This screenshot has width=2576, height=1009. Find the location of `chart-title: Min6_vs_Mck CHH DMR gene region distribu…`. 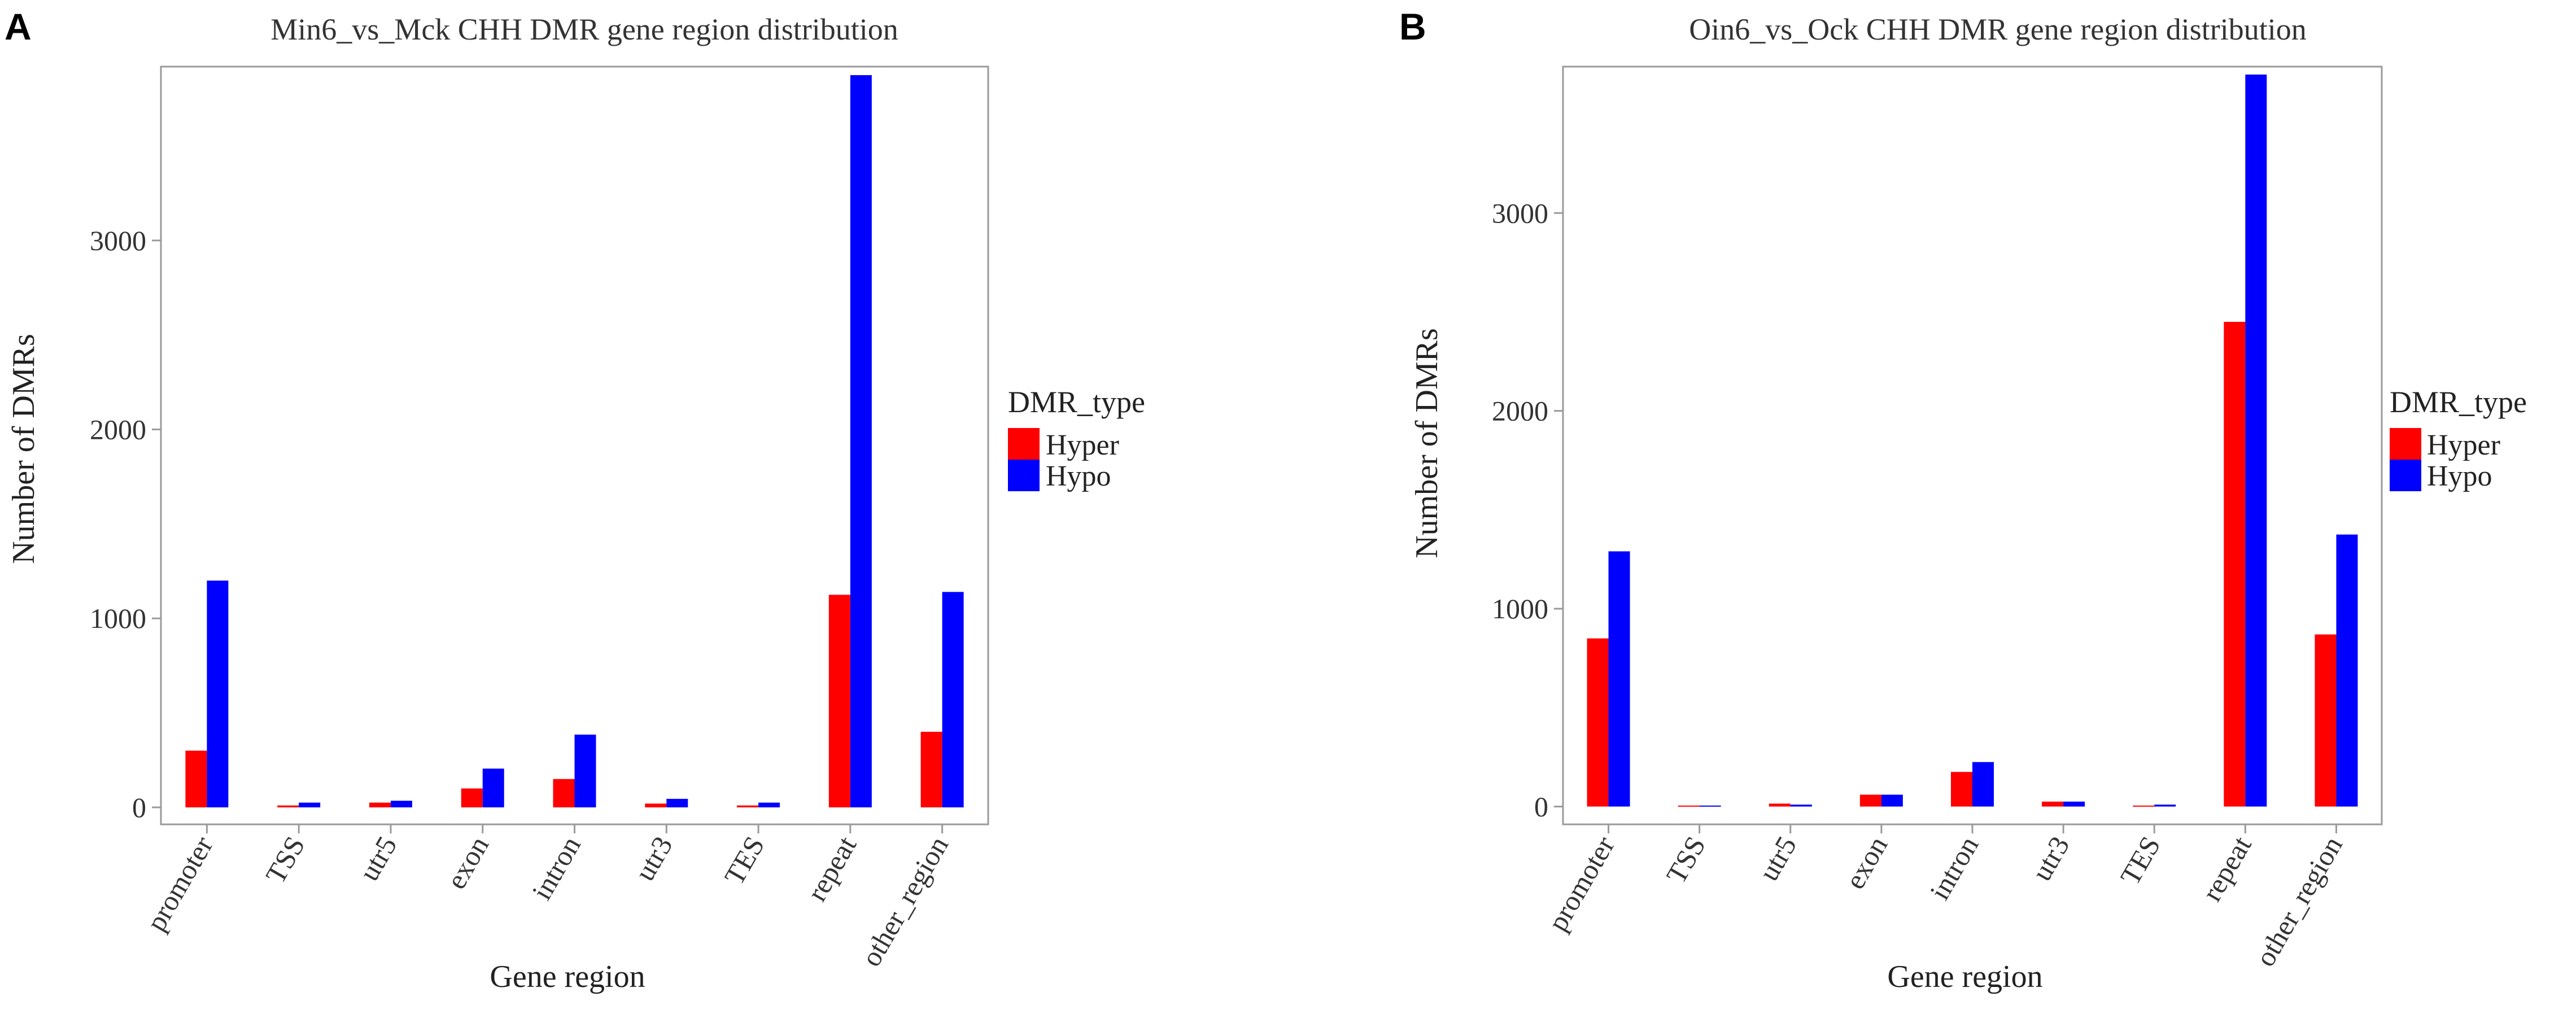

chart-title: Min6_vs_Mck CHH DMR gene region distribu… is located at coordinates (584, 29).